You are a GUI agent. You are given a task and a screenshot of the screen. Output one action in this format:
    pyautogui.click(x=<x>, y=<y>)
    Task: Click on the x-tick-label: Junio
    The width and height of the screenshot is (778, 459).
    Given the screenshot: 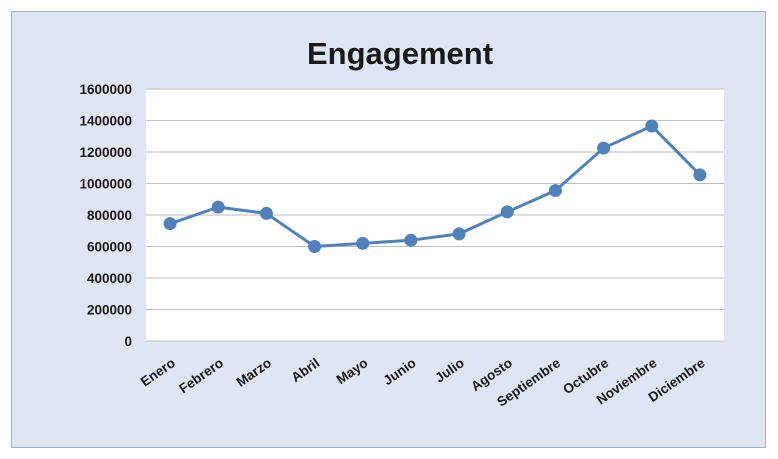 What is the action you would take?
    pyautogui.click(x=400, y=371)
    